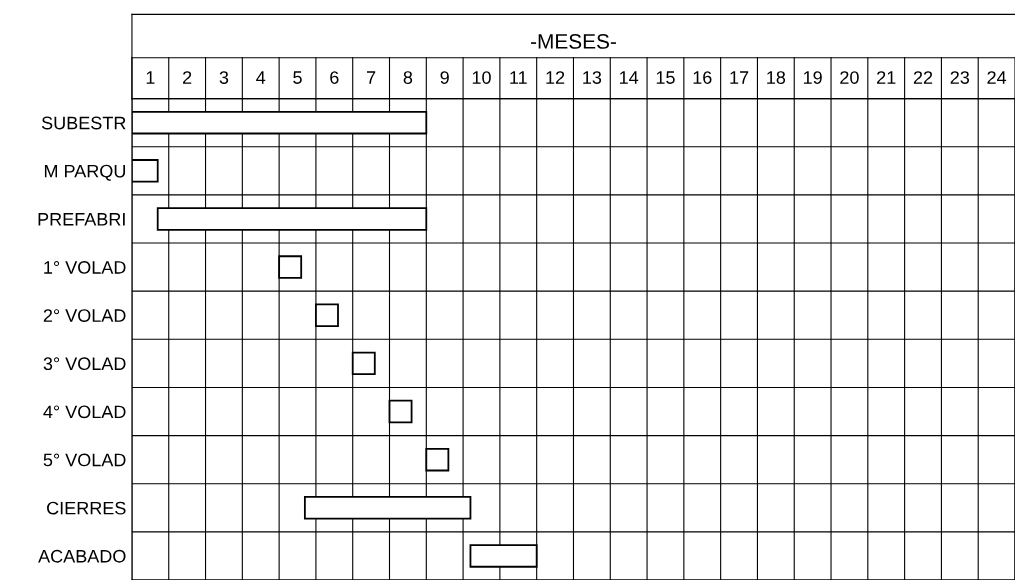  What do you see at coordinates (629, 77) in the screenshot?
I see `x-tick-label: 14` at bounding box center [629, 77].